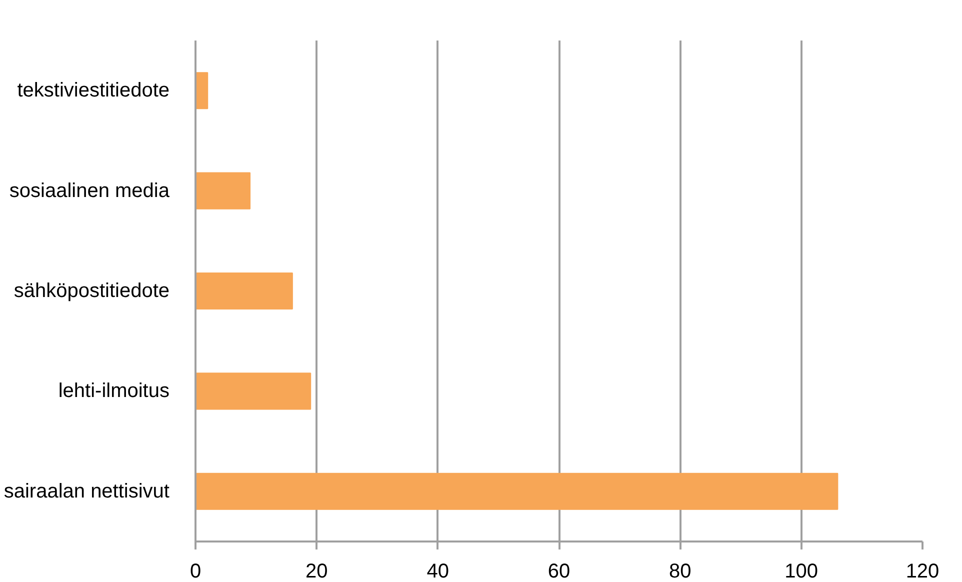 Image resolution: width=962 pixels, height=582 pixels. I want to click on x-tick-label: 0, so click(196, 571).